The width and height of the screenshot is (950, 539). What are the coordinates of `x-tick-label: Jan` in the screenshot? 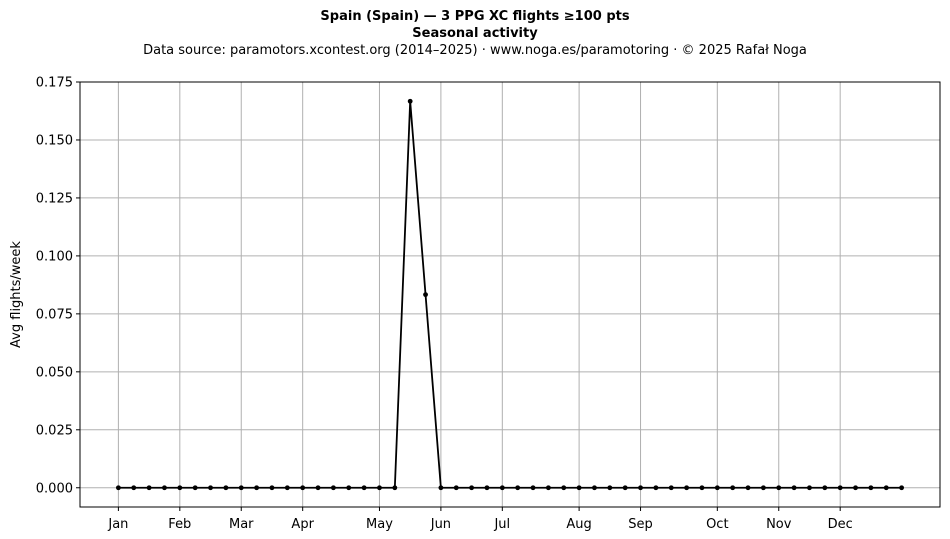 It's located at (117, 524).